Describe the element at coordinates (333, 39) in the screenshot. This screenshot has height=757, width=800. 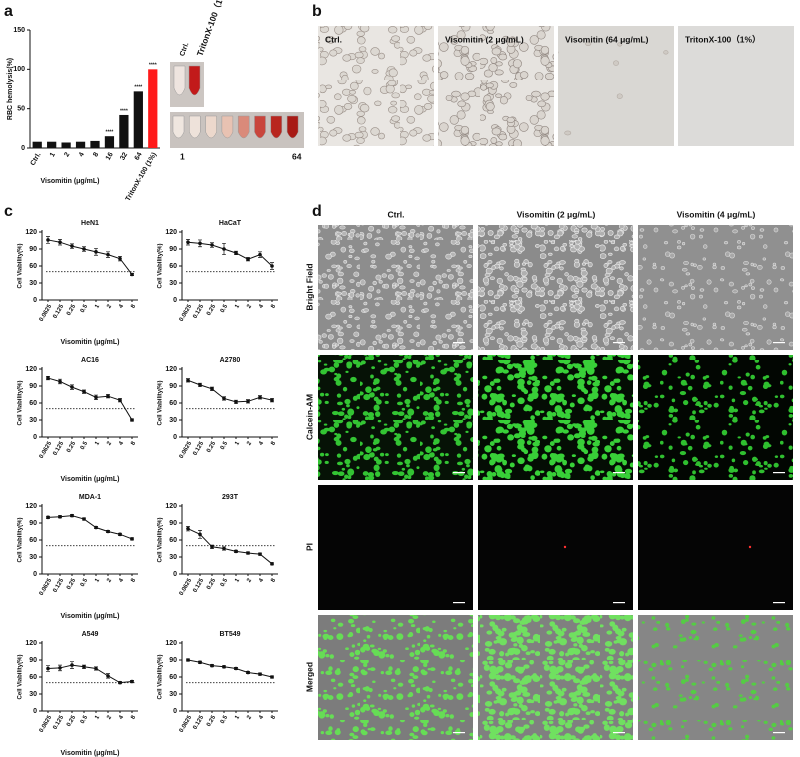
I see `image-label: Ctrl.` at that location.